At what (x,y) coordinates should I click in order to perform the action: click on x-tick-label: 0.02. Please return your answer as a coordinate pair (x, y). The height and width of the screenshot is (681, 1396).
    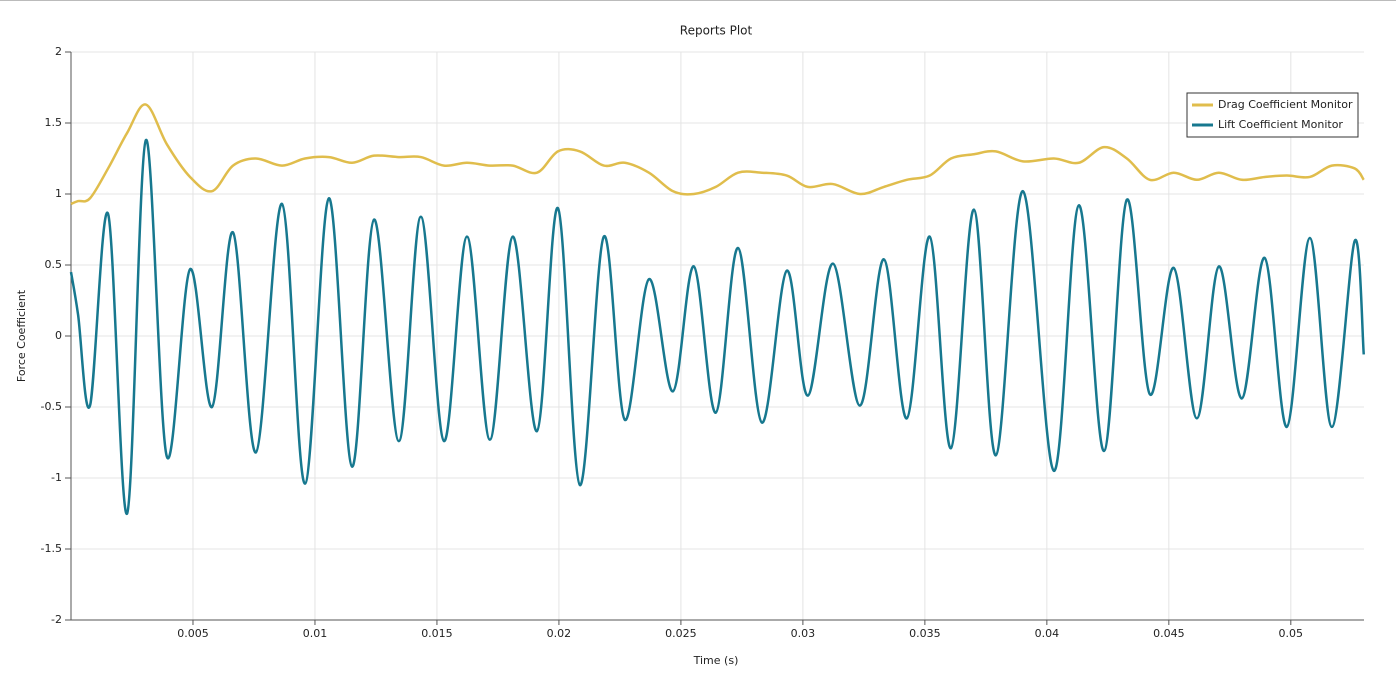
    Looking at the image, I should click on (559, 633).